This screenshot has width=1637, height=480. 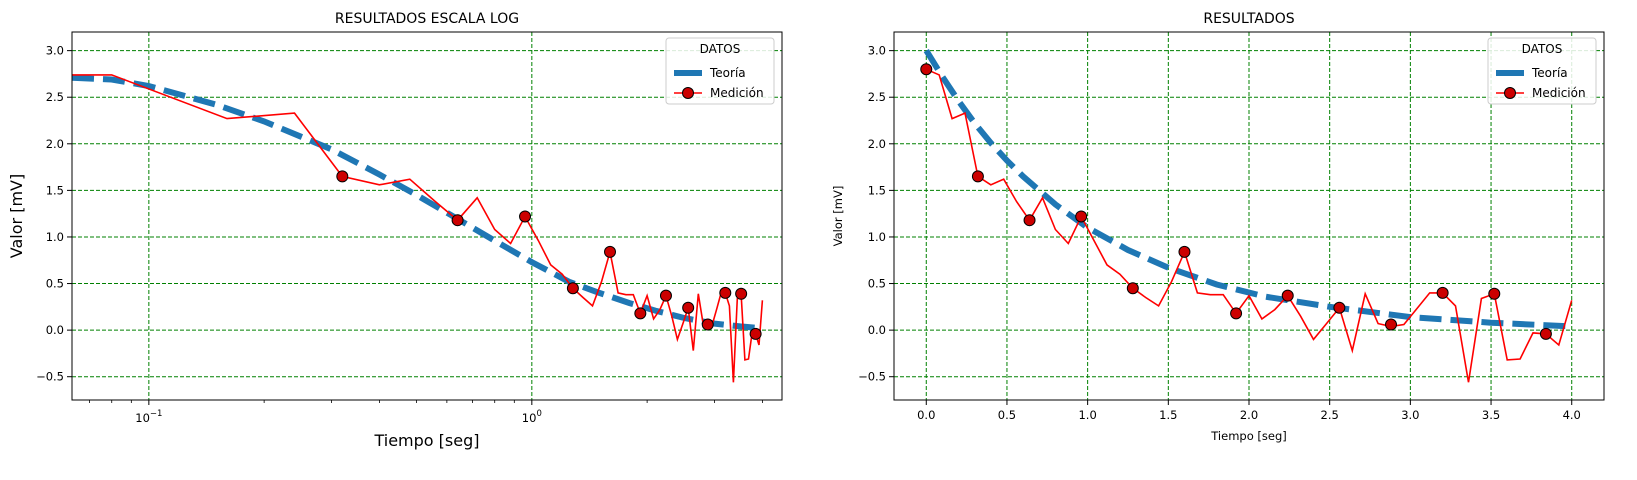 I want to click on x-tick-label: 3.0, so click(x=1410, y=415).